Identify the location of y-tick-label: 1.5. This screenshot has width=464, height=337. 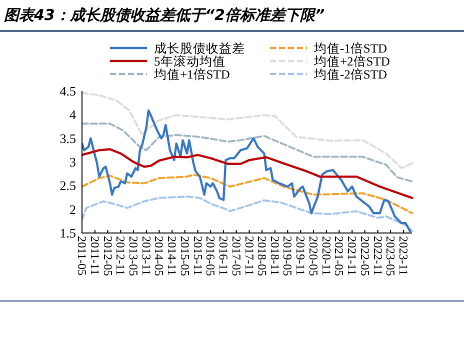
(68, 233).